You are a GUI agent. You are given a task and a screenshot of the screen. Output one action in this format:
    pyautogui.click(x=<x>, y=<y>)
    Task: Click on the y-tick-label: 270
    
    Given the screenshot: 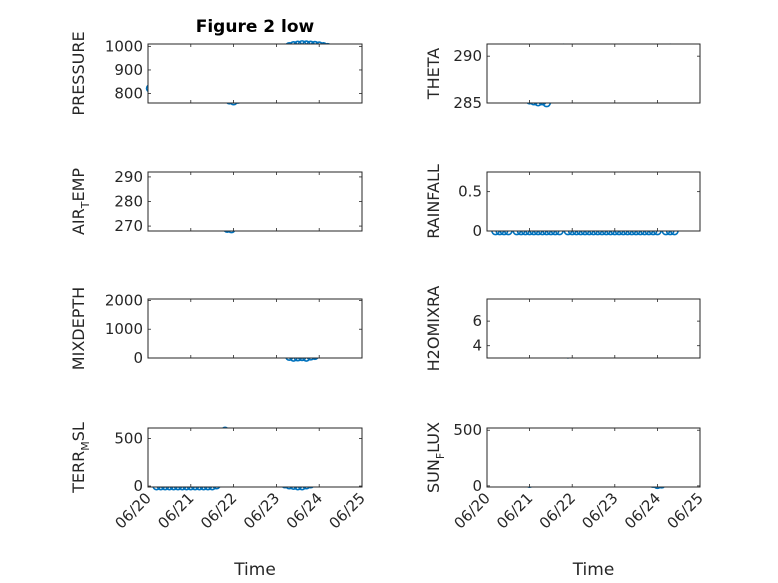 What is the action you would take?
    pyautogui.click(x=128, y=226)
    